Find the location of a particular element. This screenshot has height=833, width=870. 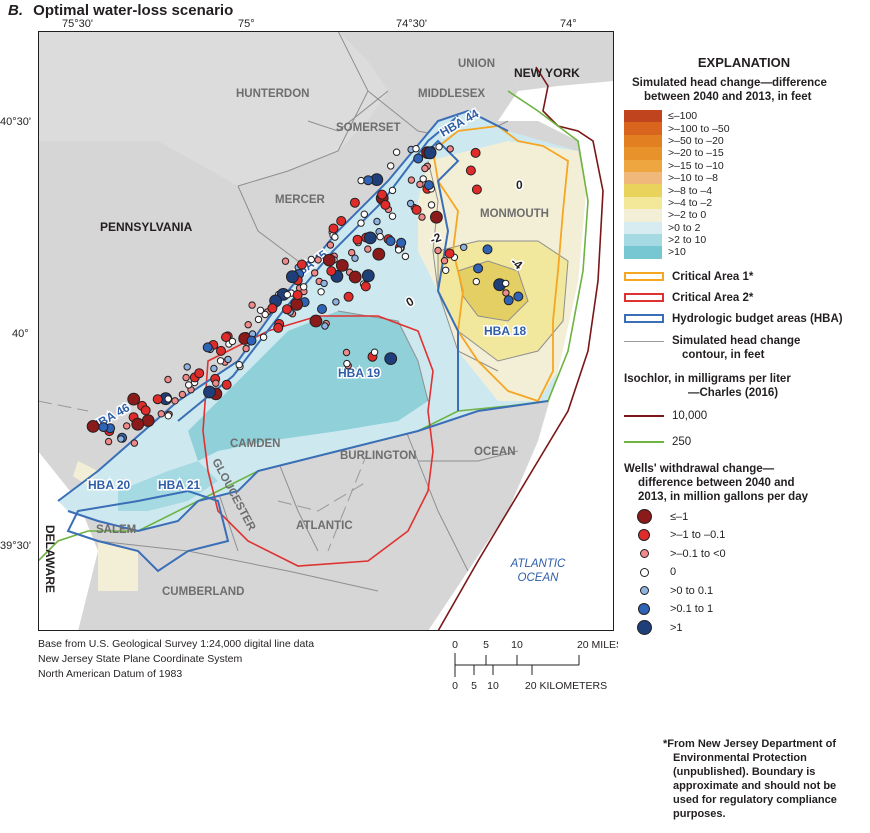

legend-isochlor-10000: 10,000 is located at coordinates (744, 416).